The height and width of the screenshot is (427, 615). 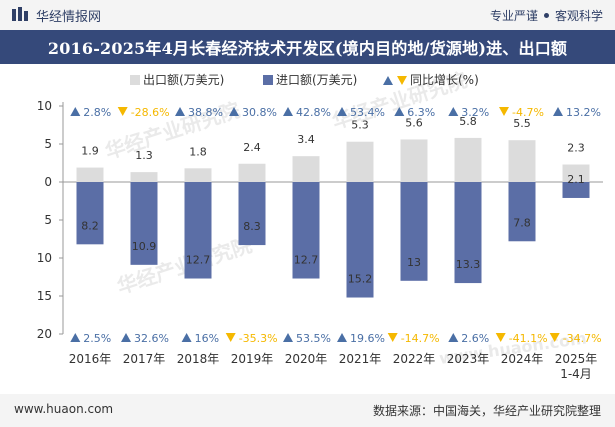 I want to click on slogan-dot-icon, so click(x=546, y=15).